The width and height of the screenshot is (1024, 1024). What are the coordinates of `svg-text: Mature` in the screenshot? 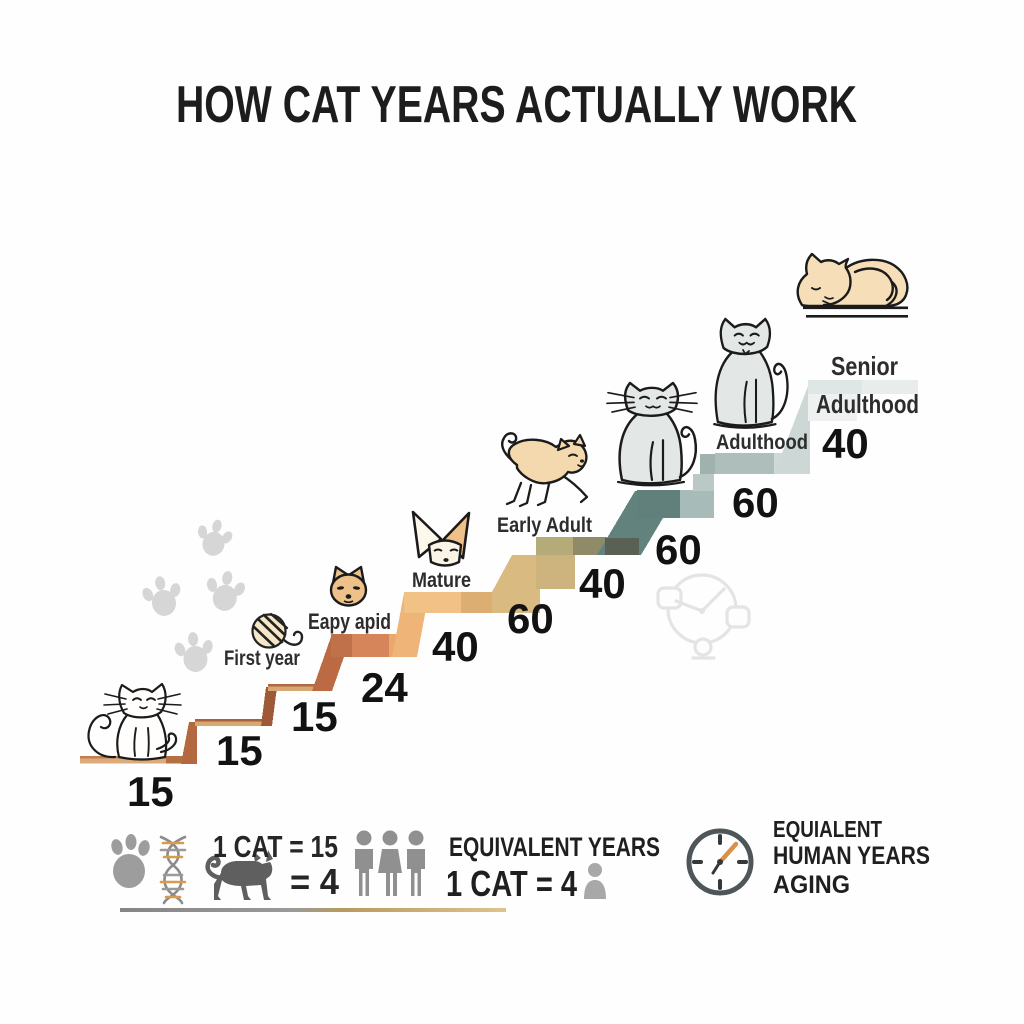 It's located at (441, 580).